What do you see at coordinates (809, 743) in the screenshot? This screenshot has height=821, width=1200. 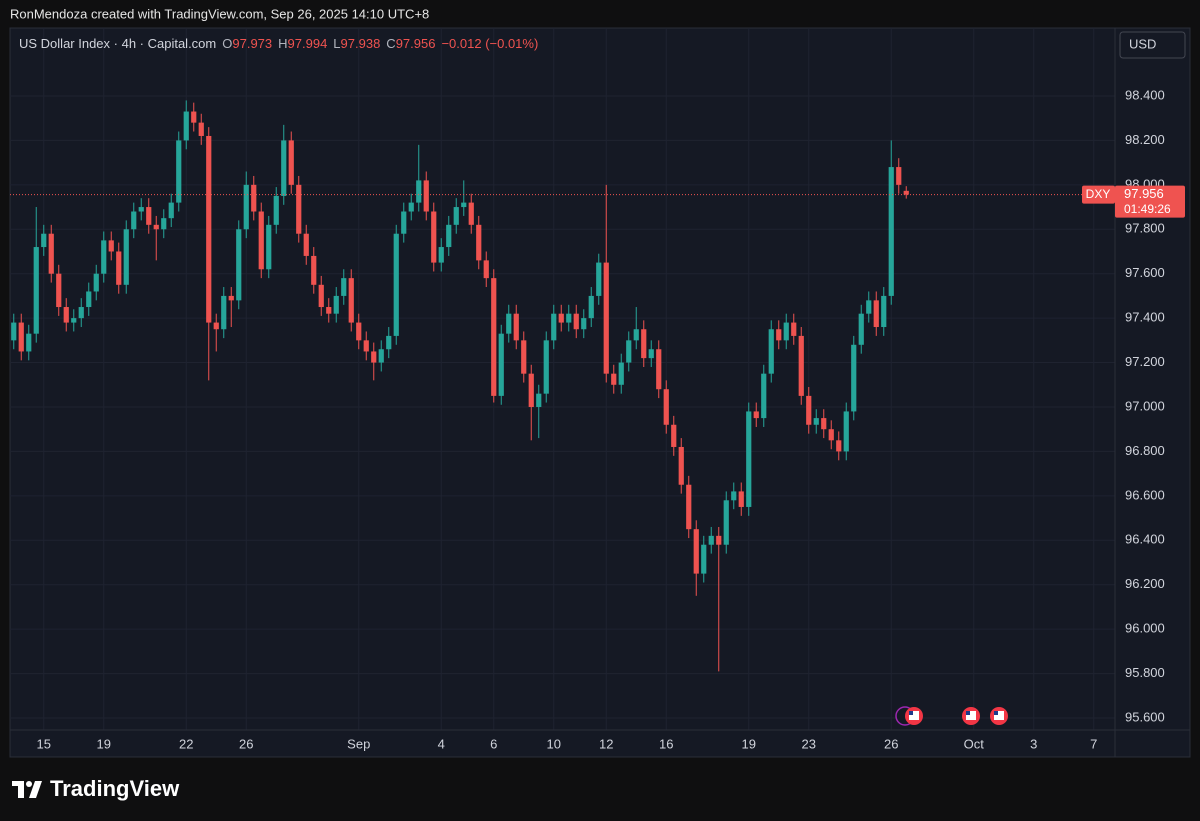 I see `x-tick-label: 23` at bounding box center [809, 743].